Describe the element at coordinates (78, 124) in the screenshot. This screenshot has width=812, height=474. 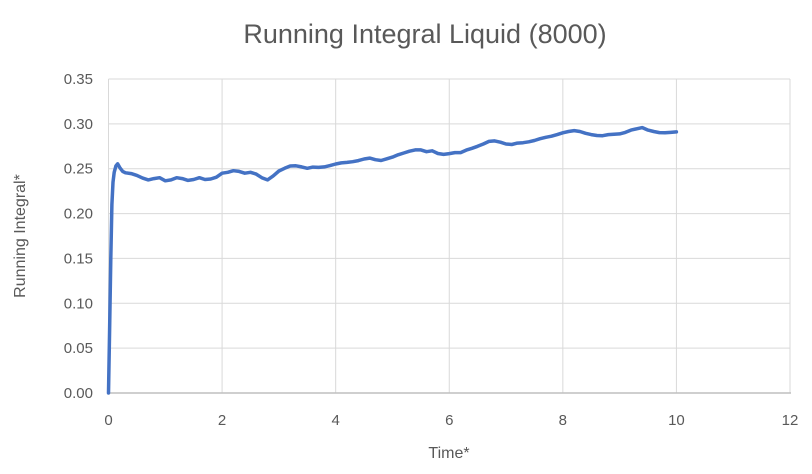
I see `y-tick-label: 0.30` at that location.